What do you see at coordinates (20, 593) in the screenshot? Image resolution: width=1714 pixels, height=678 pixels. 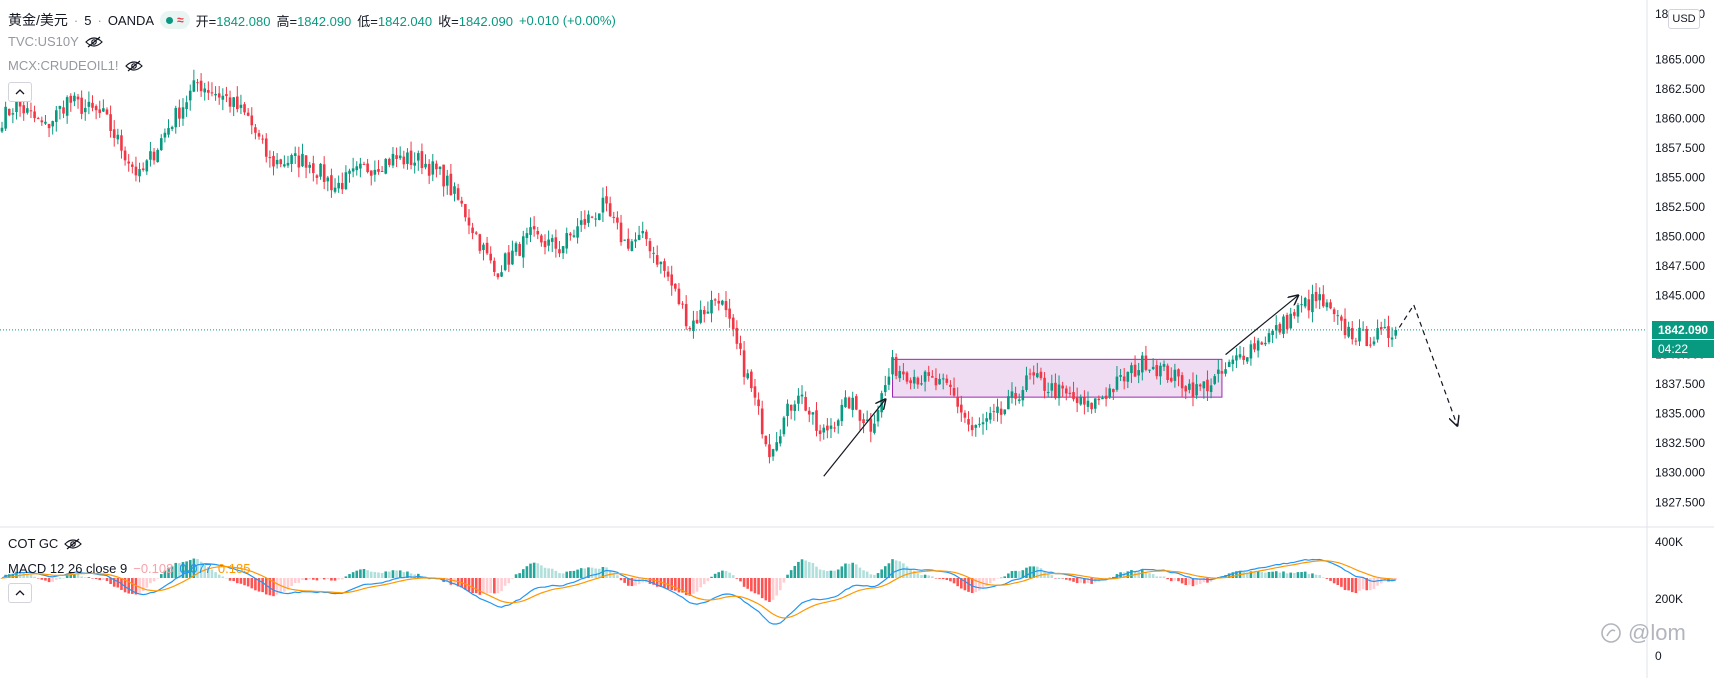 I see `collapse-indicator-button` at bounding box center [20, 593].